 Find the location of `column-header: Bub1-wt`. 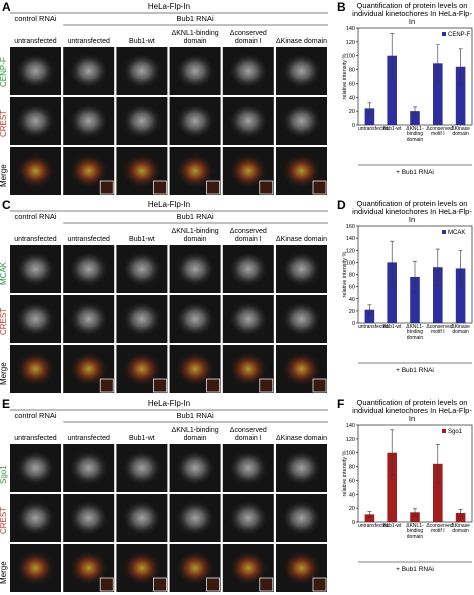

column-header: Bub1-wt is located at coordinates (142, 41).